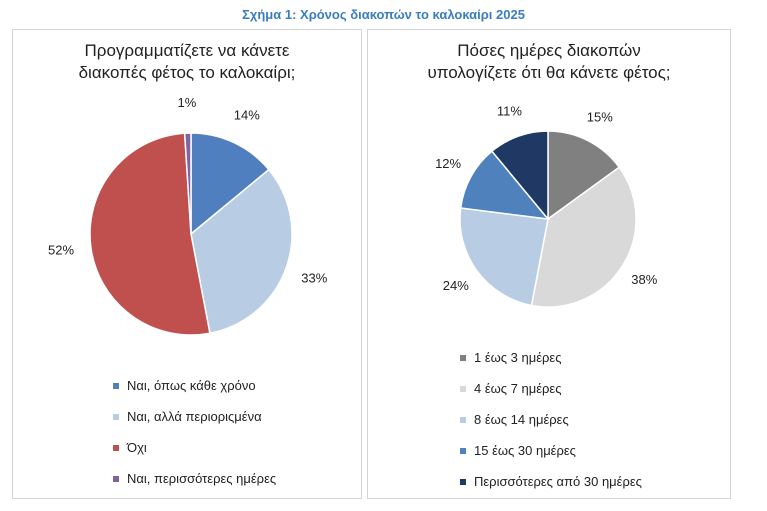  I want to click on right-pie-legend-item-3: 8 έως 14 ημέρες, so click(551, 419).